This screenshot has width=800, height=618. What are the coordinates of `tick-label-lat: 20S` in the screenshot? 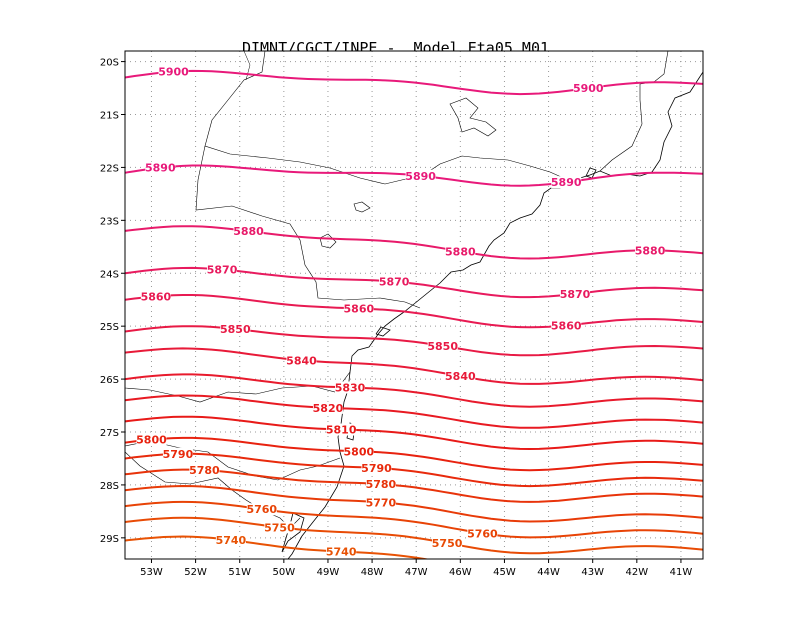 It's located at (109, 63).